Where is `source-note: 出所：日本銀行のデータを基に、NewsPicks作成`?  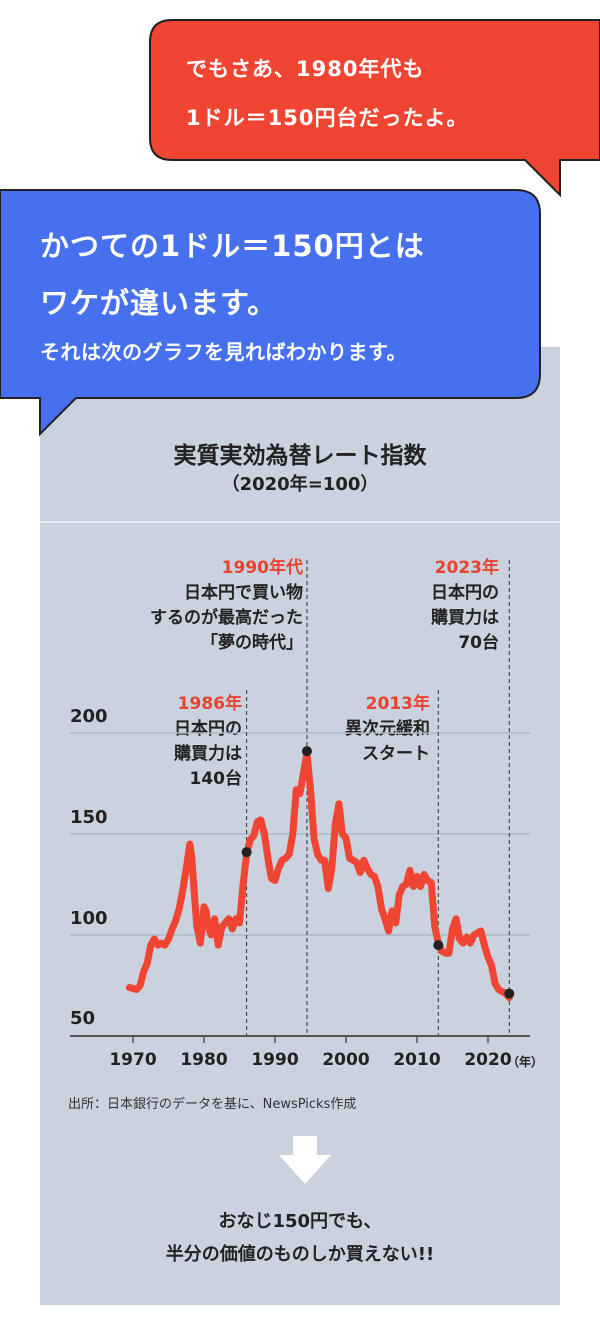
source-note: 出所：日本銀行のデータを基に、NewsPicks作成 is located at coordinates (212, 1104).